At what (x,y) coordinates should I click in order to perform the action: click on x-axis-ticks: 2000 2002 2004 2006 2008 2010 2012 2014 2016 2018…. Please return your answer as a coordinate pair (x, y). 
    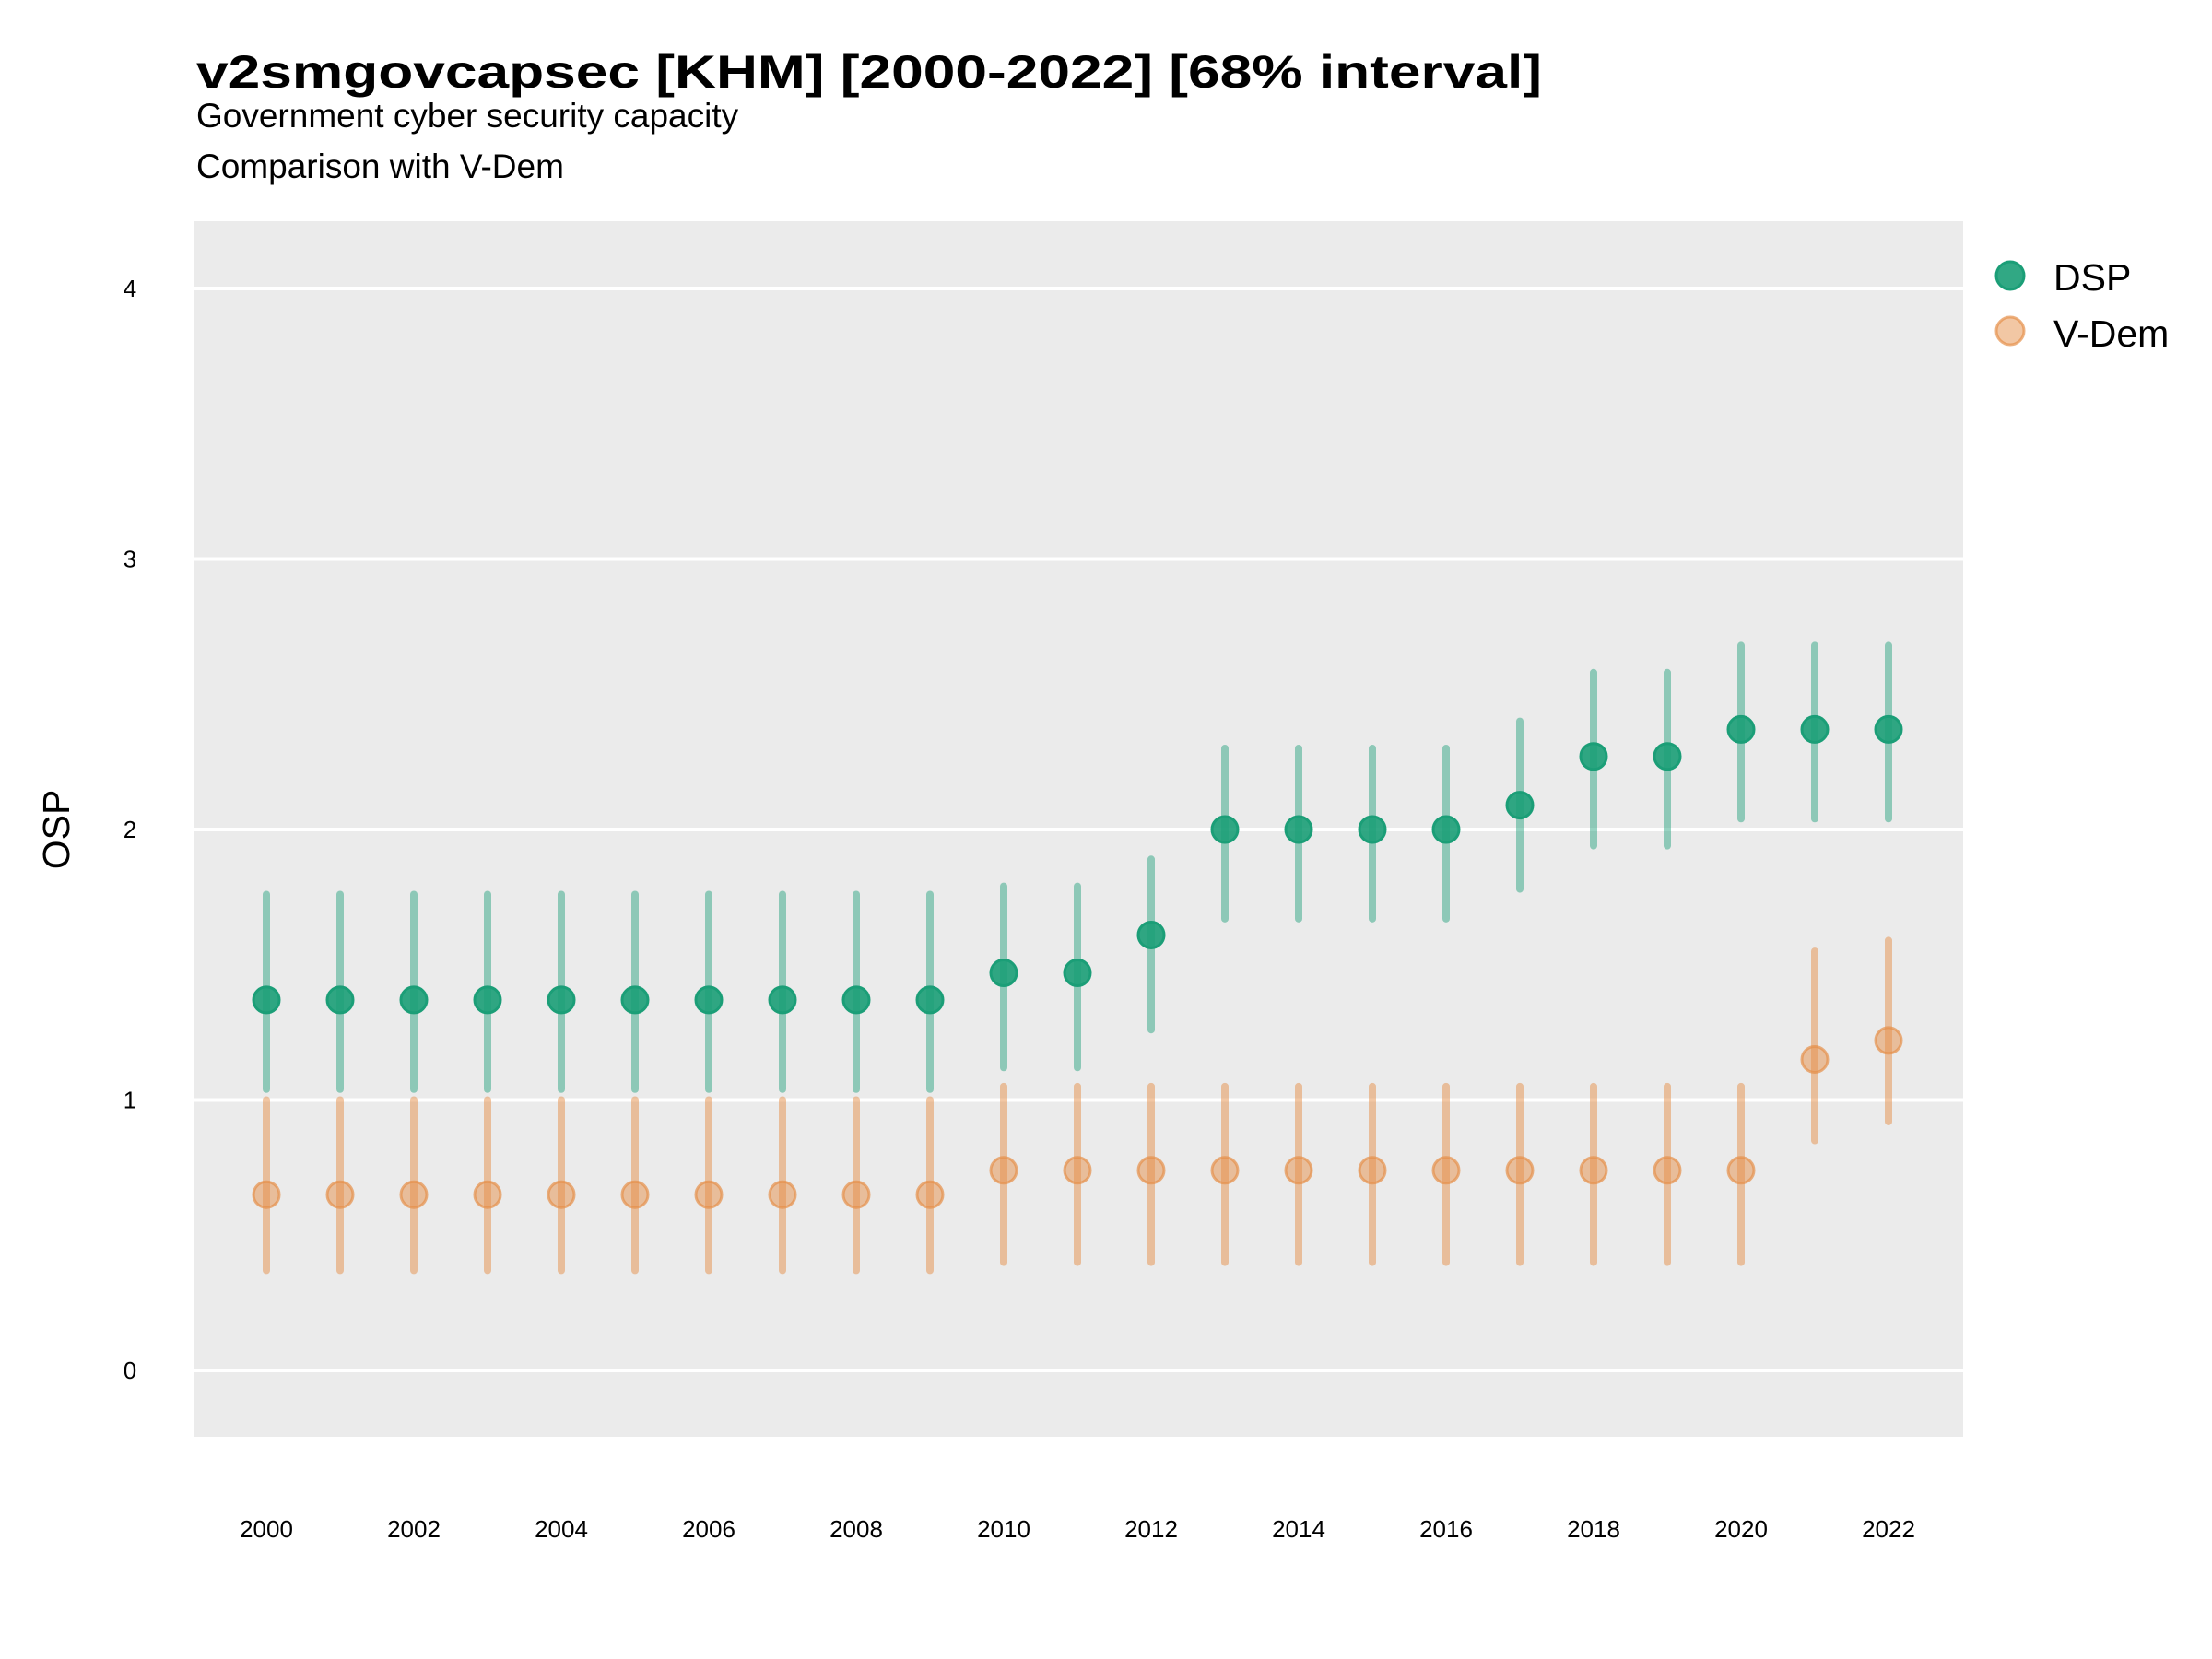
    Looking at the image, I should click on (1077, 1529).